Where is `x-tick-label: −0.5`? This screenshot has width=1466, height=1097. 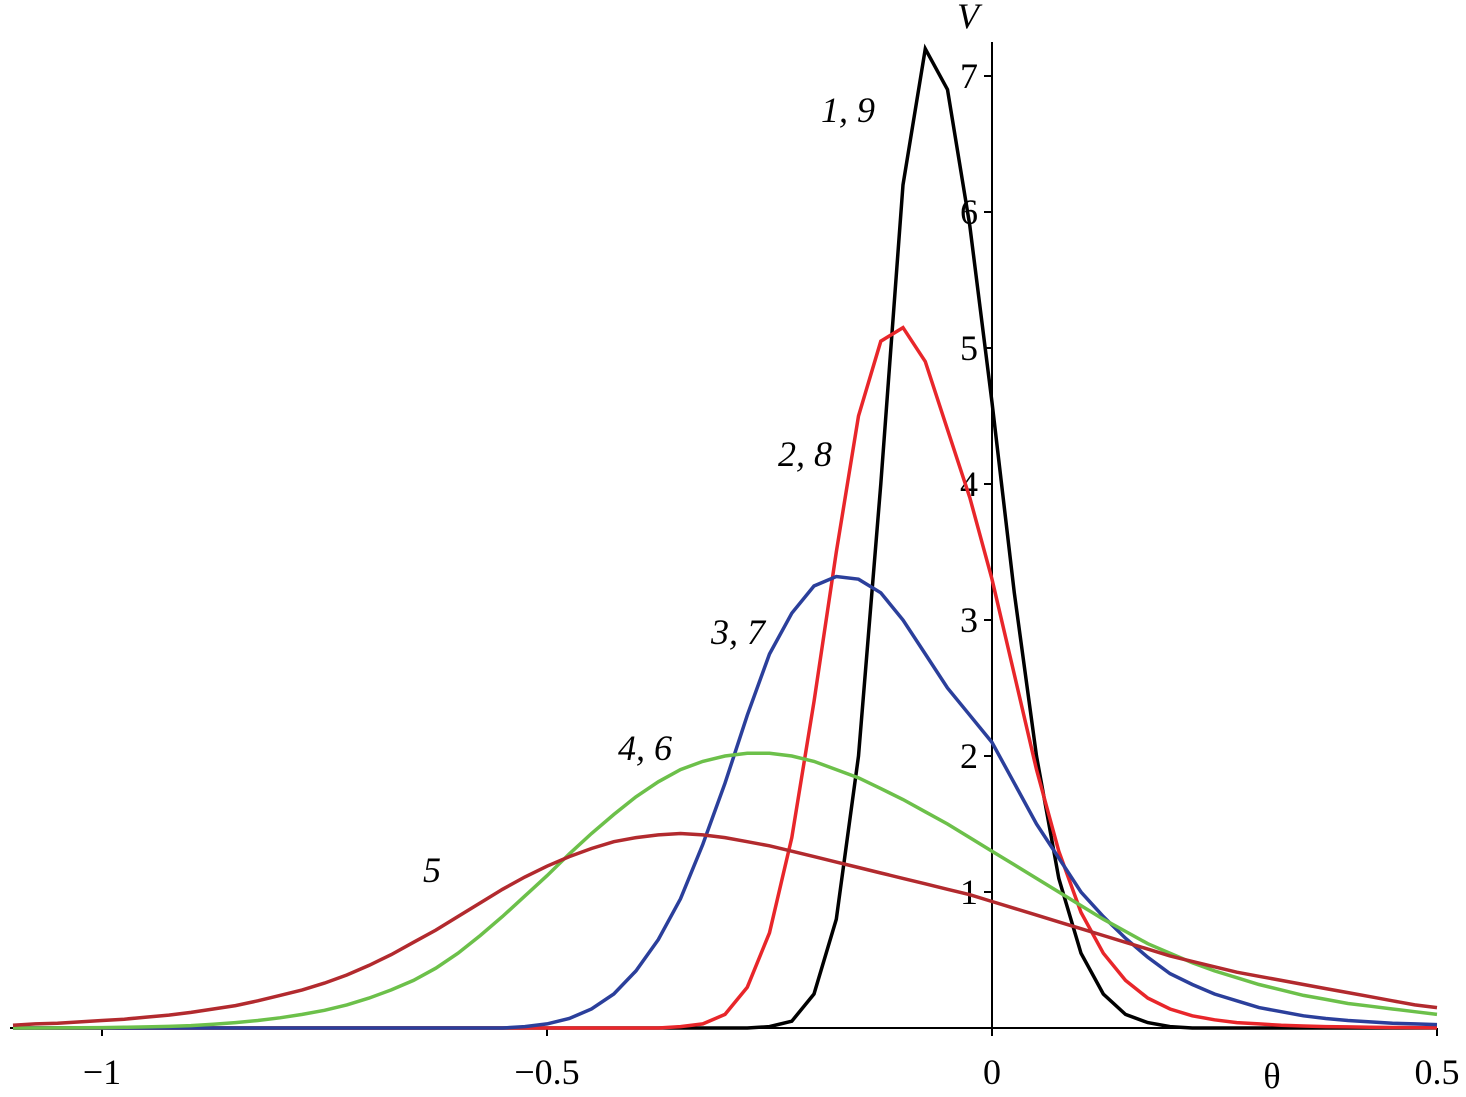 x-tick-label: −0.5 is located at coordinates (546, 1072).